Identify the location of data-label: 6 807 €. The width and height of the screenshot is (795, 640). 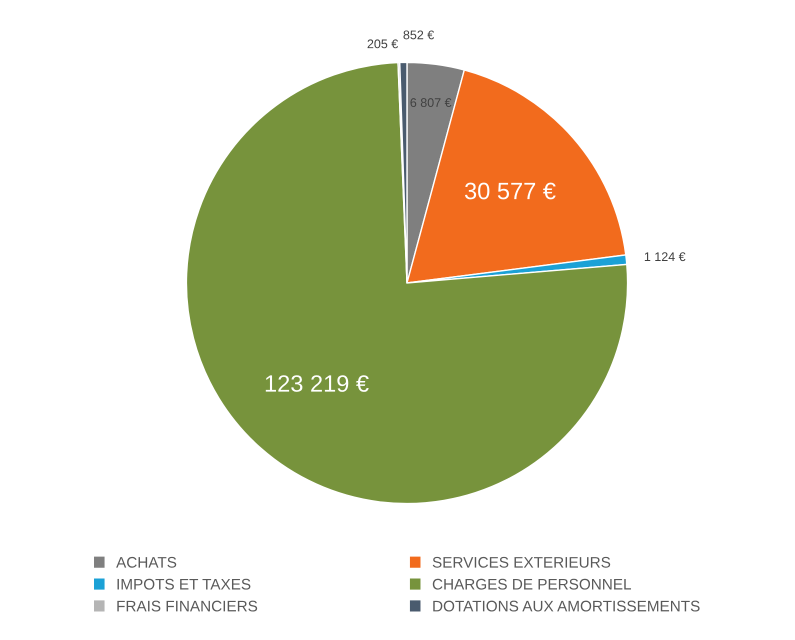
(431, 103).